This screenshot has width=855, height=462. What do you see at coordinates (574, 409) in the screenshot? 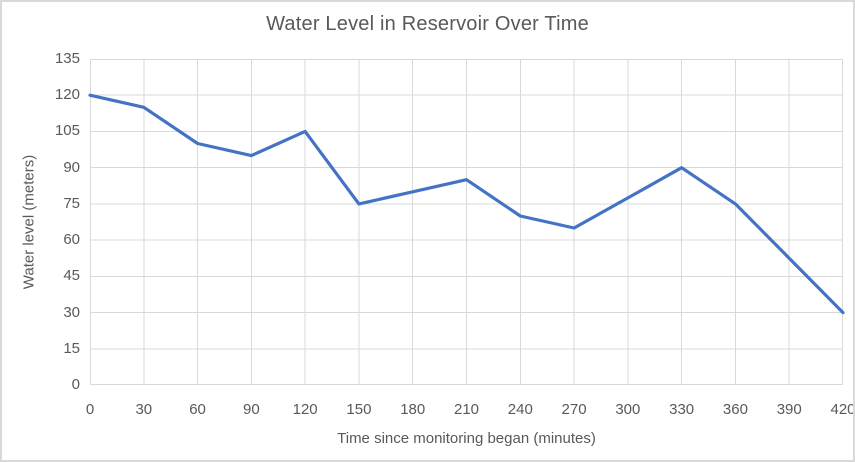
I see `x-tick-label: 270` at bounding box center [574, 409].